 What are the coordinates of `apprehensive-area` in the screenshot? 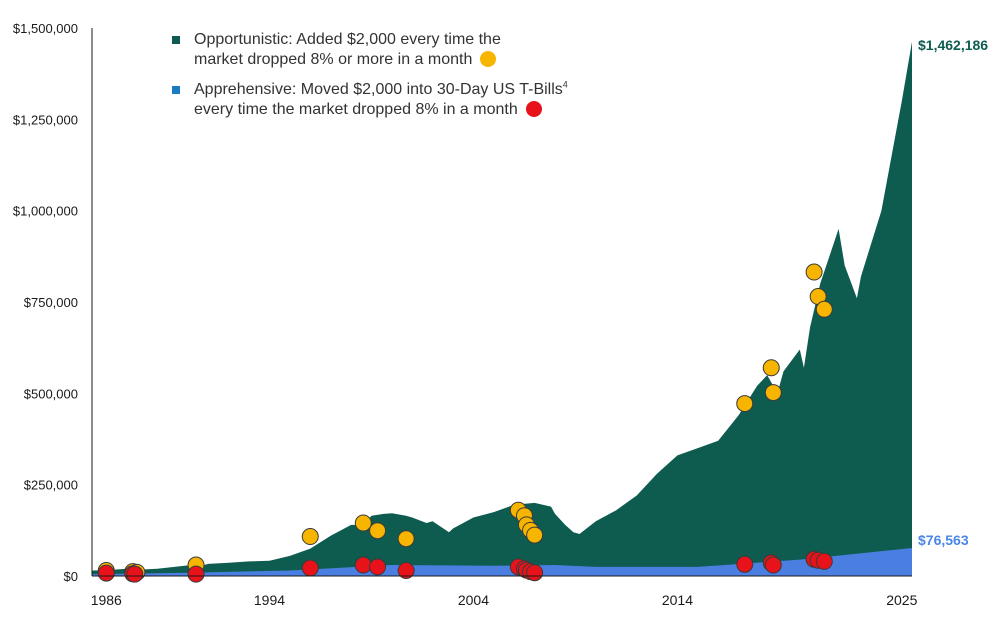 It's located at (502, 562).